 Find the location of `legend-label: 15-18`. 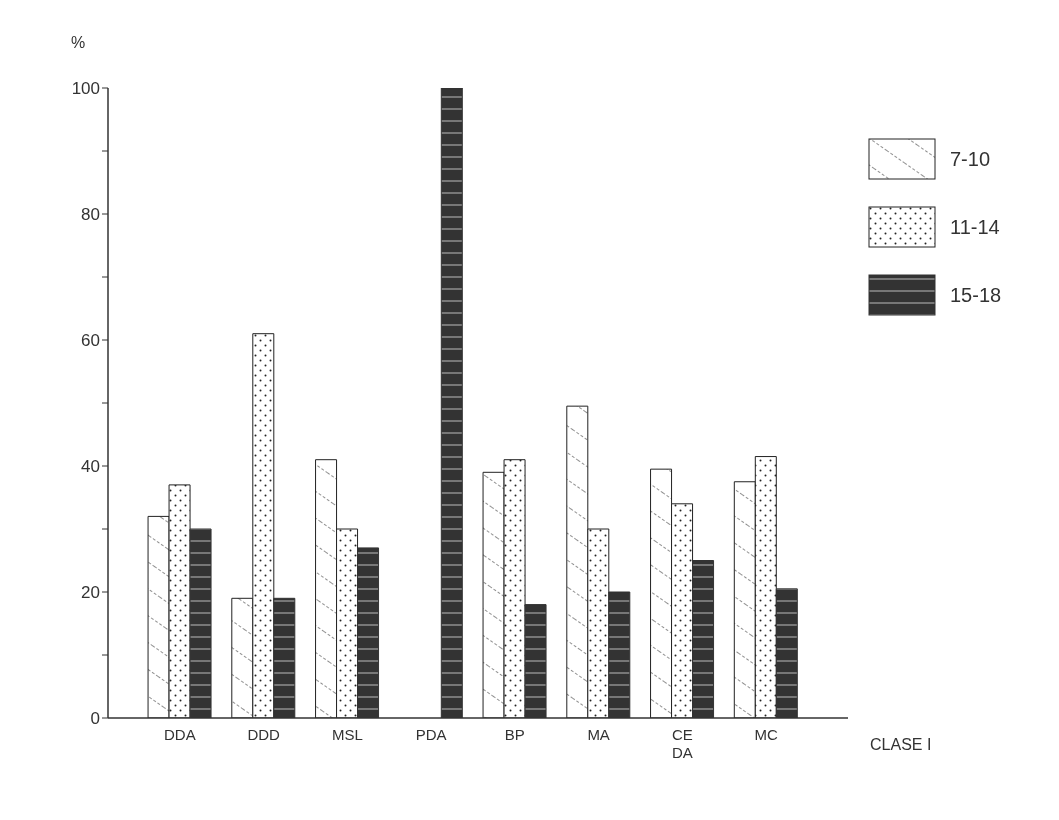

legend-label: 15-18 is located at coordinates (976, 295).